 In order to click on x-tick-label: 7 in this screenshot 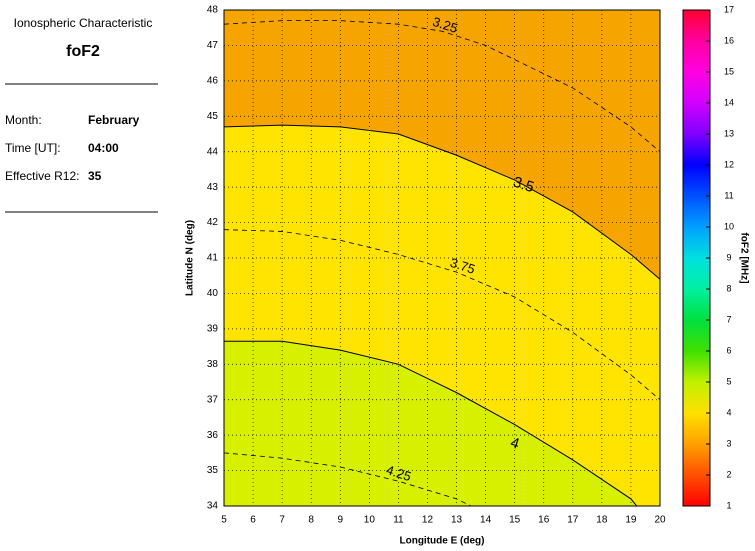, I will do `click(282, 520)`.